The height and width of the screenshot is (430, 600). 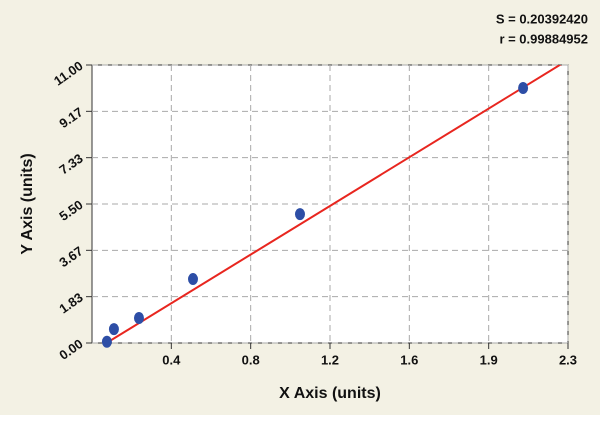 What do you see at coordinates (409, 359) in the screenshot?
I see `x-tick-label: 1.6` at bounding box center [409, 359].